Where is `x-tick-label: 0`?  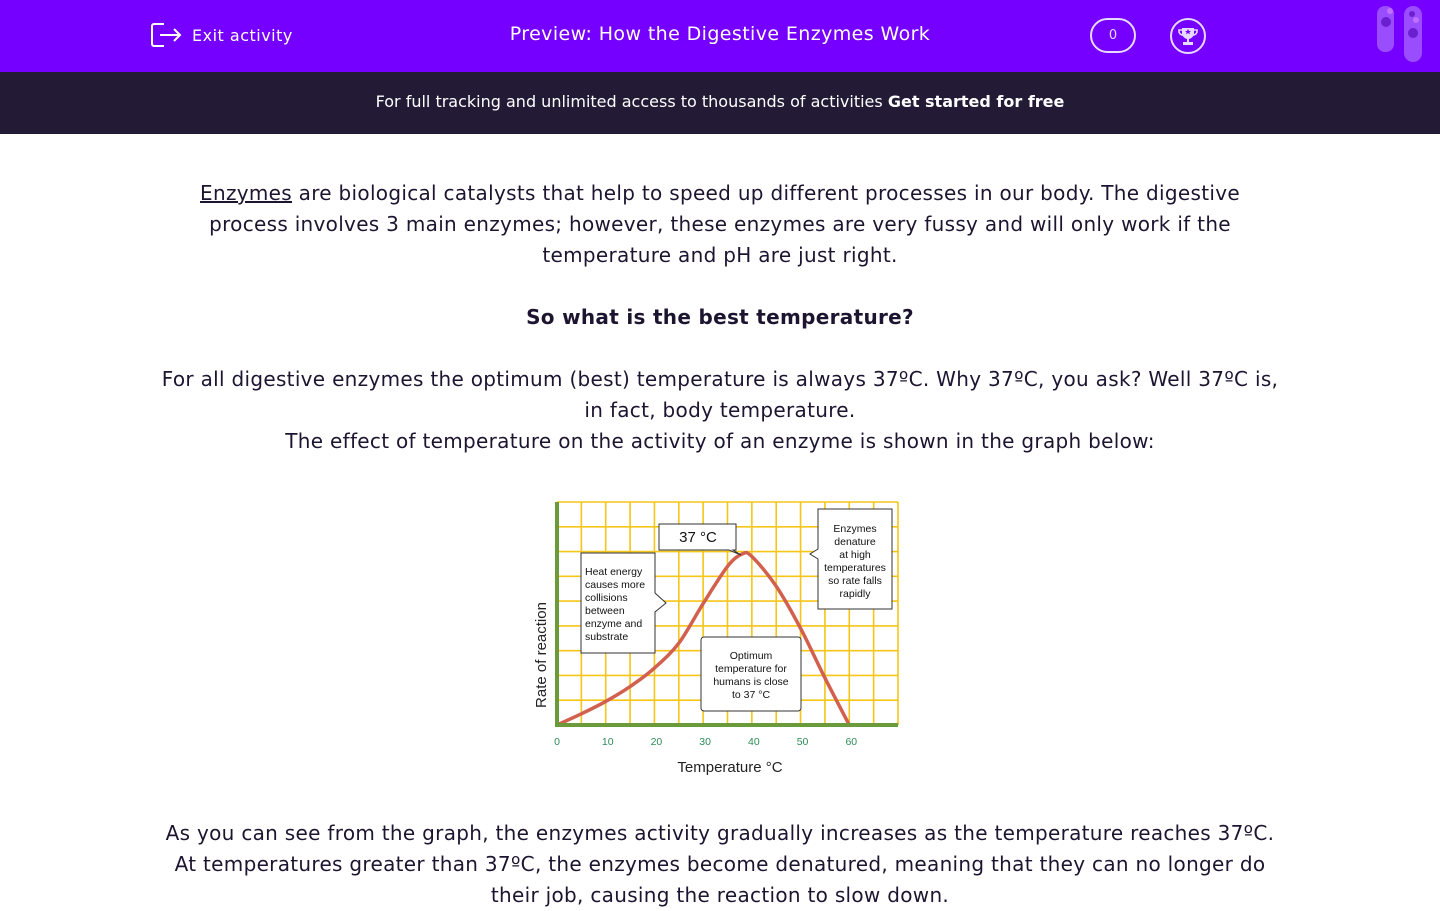
x-tick-label: 0 is located at coordinates (557, 742).